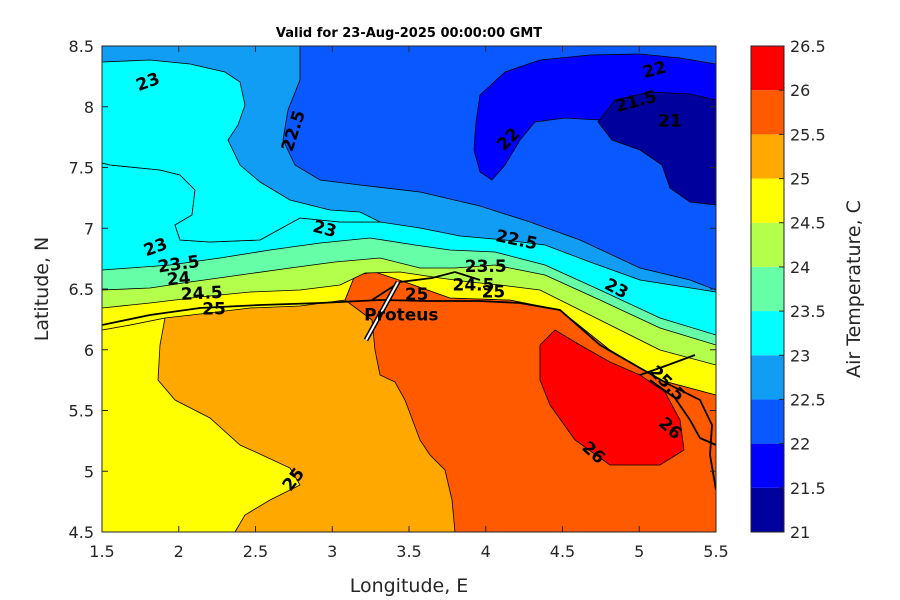  I want to click on x-tick-label: 2.5, so click(255, 551).